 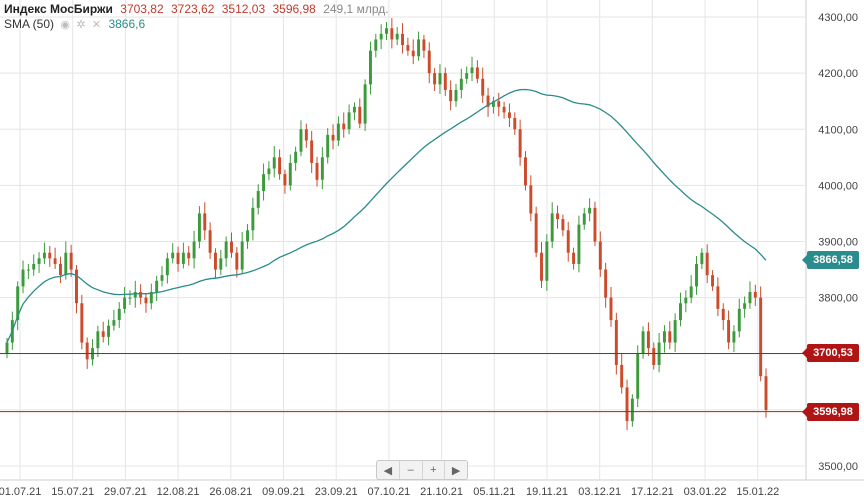 What do you see at coordinates (838, 74) in the screenshot?
I see `y-tick-label: 4200,00` at bounding box center [838, 74].